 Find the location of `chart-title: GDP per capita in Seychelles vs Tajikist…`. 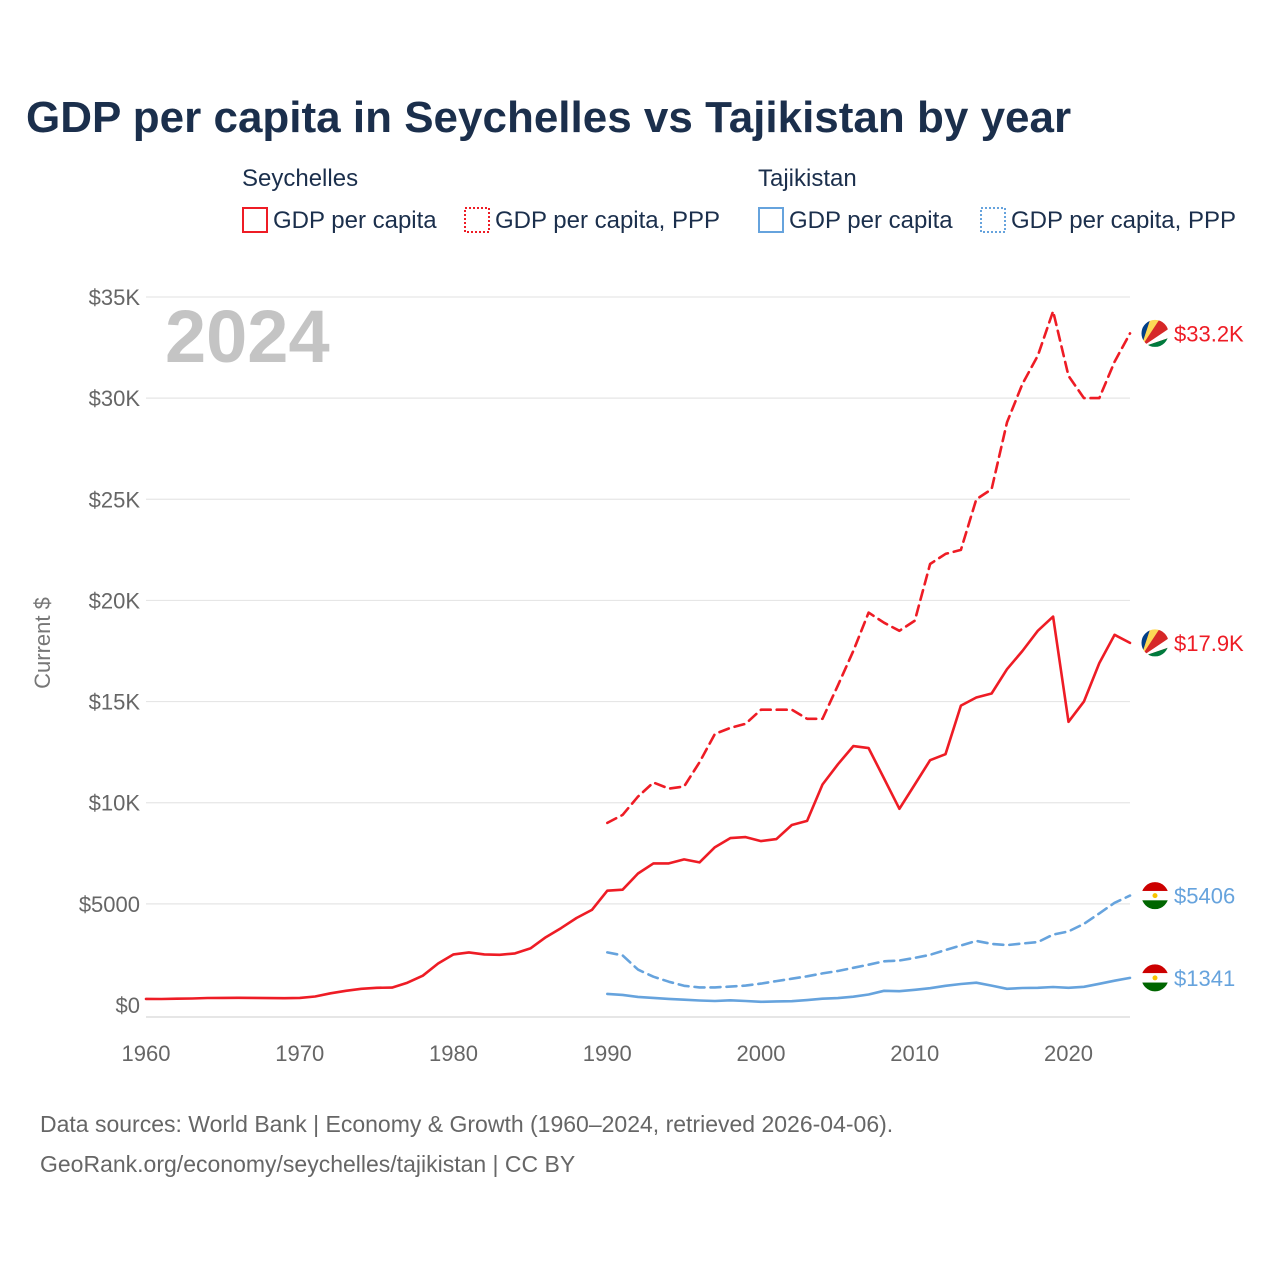

chart-title: GDP per capita in Seychelles vs Tajikist… is located at coordinates (548, 117).